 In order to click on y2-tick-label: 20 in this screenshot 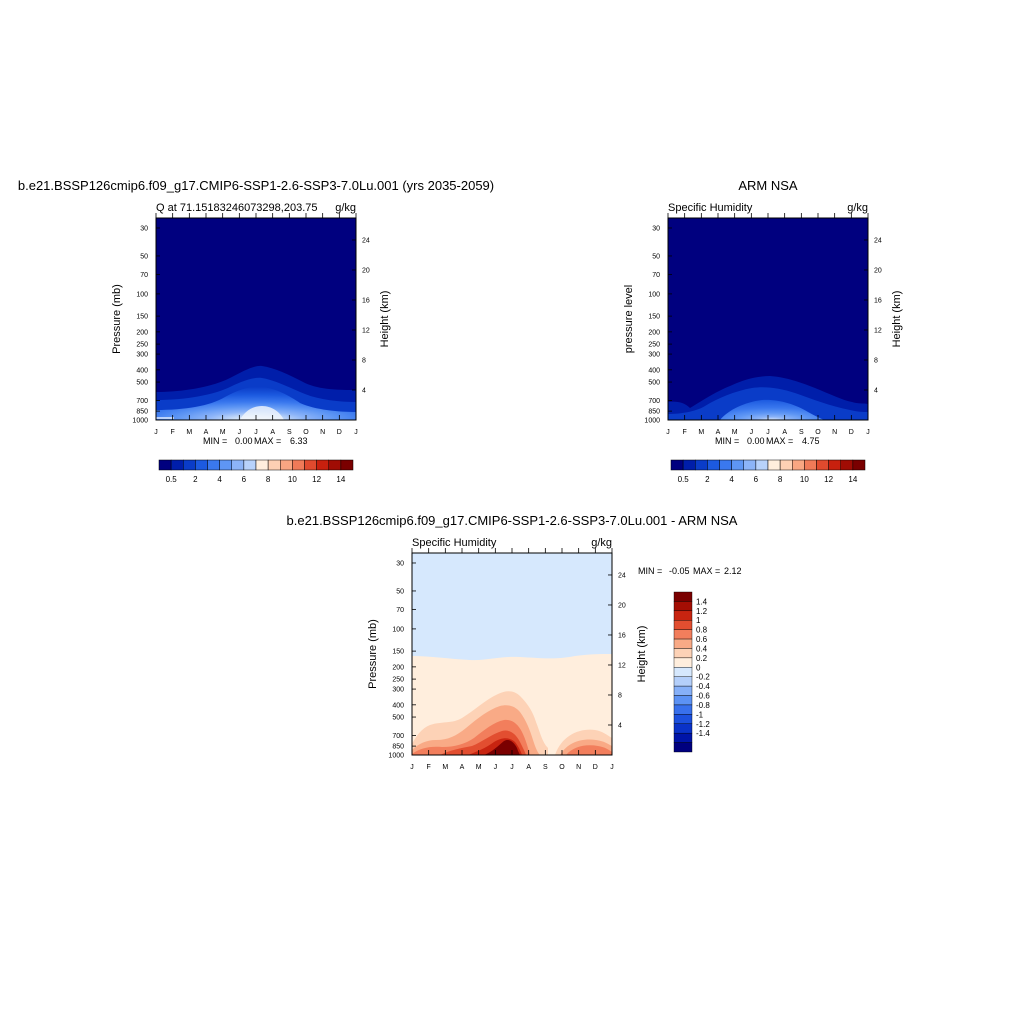, I will do `click(622, 605)`.